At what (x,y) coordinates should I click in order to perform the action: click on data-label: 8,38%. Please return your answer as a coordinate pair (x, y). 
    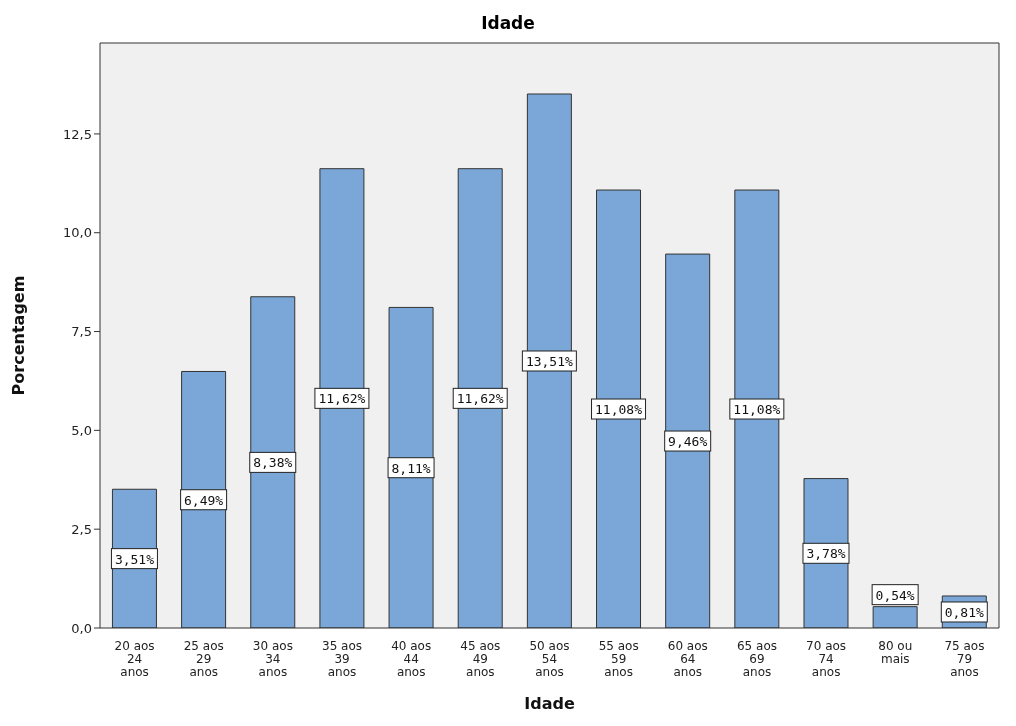
    Looking at the image, I should click on (273, 463).